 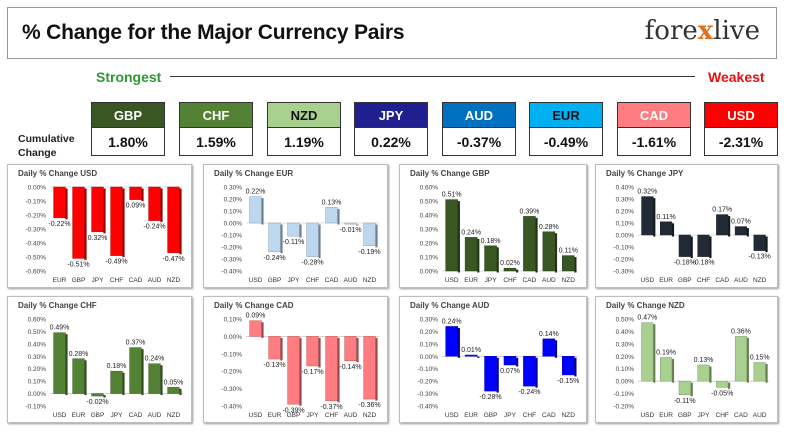 I want to click on data-label: 0.24%, so click(x=471, y=232).